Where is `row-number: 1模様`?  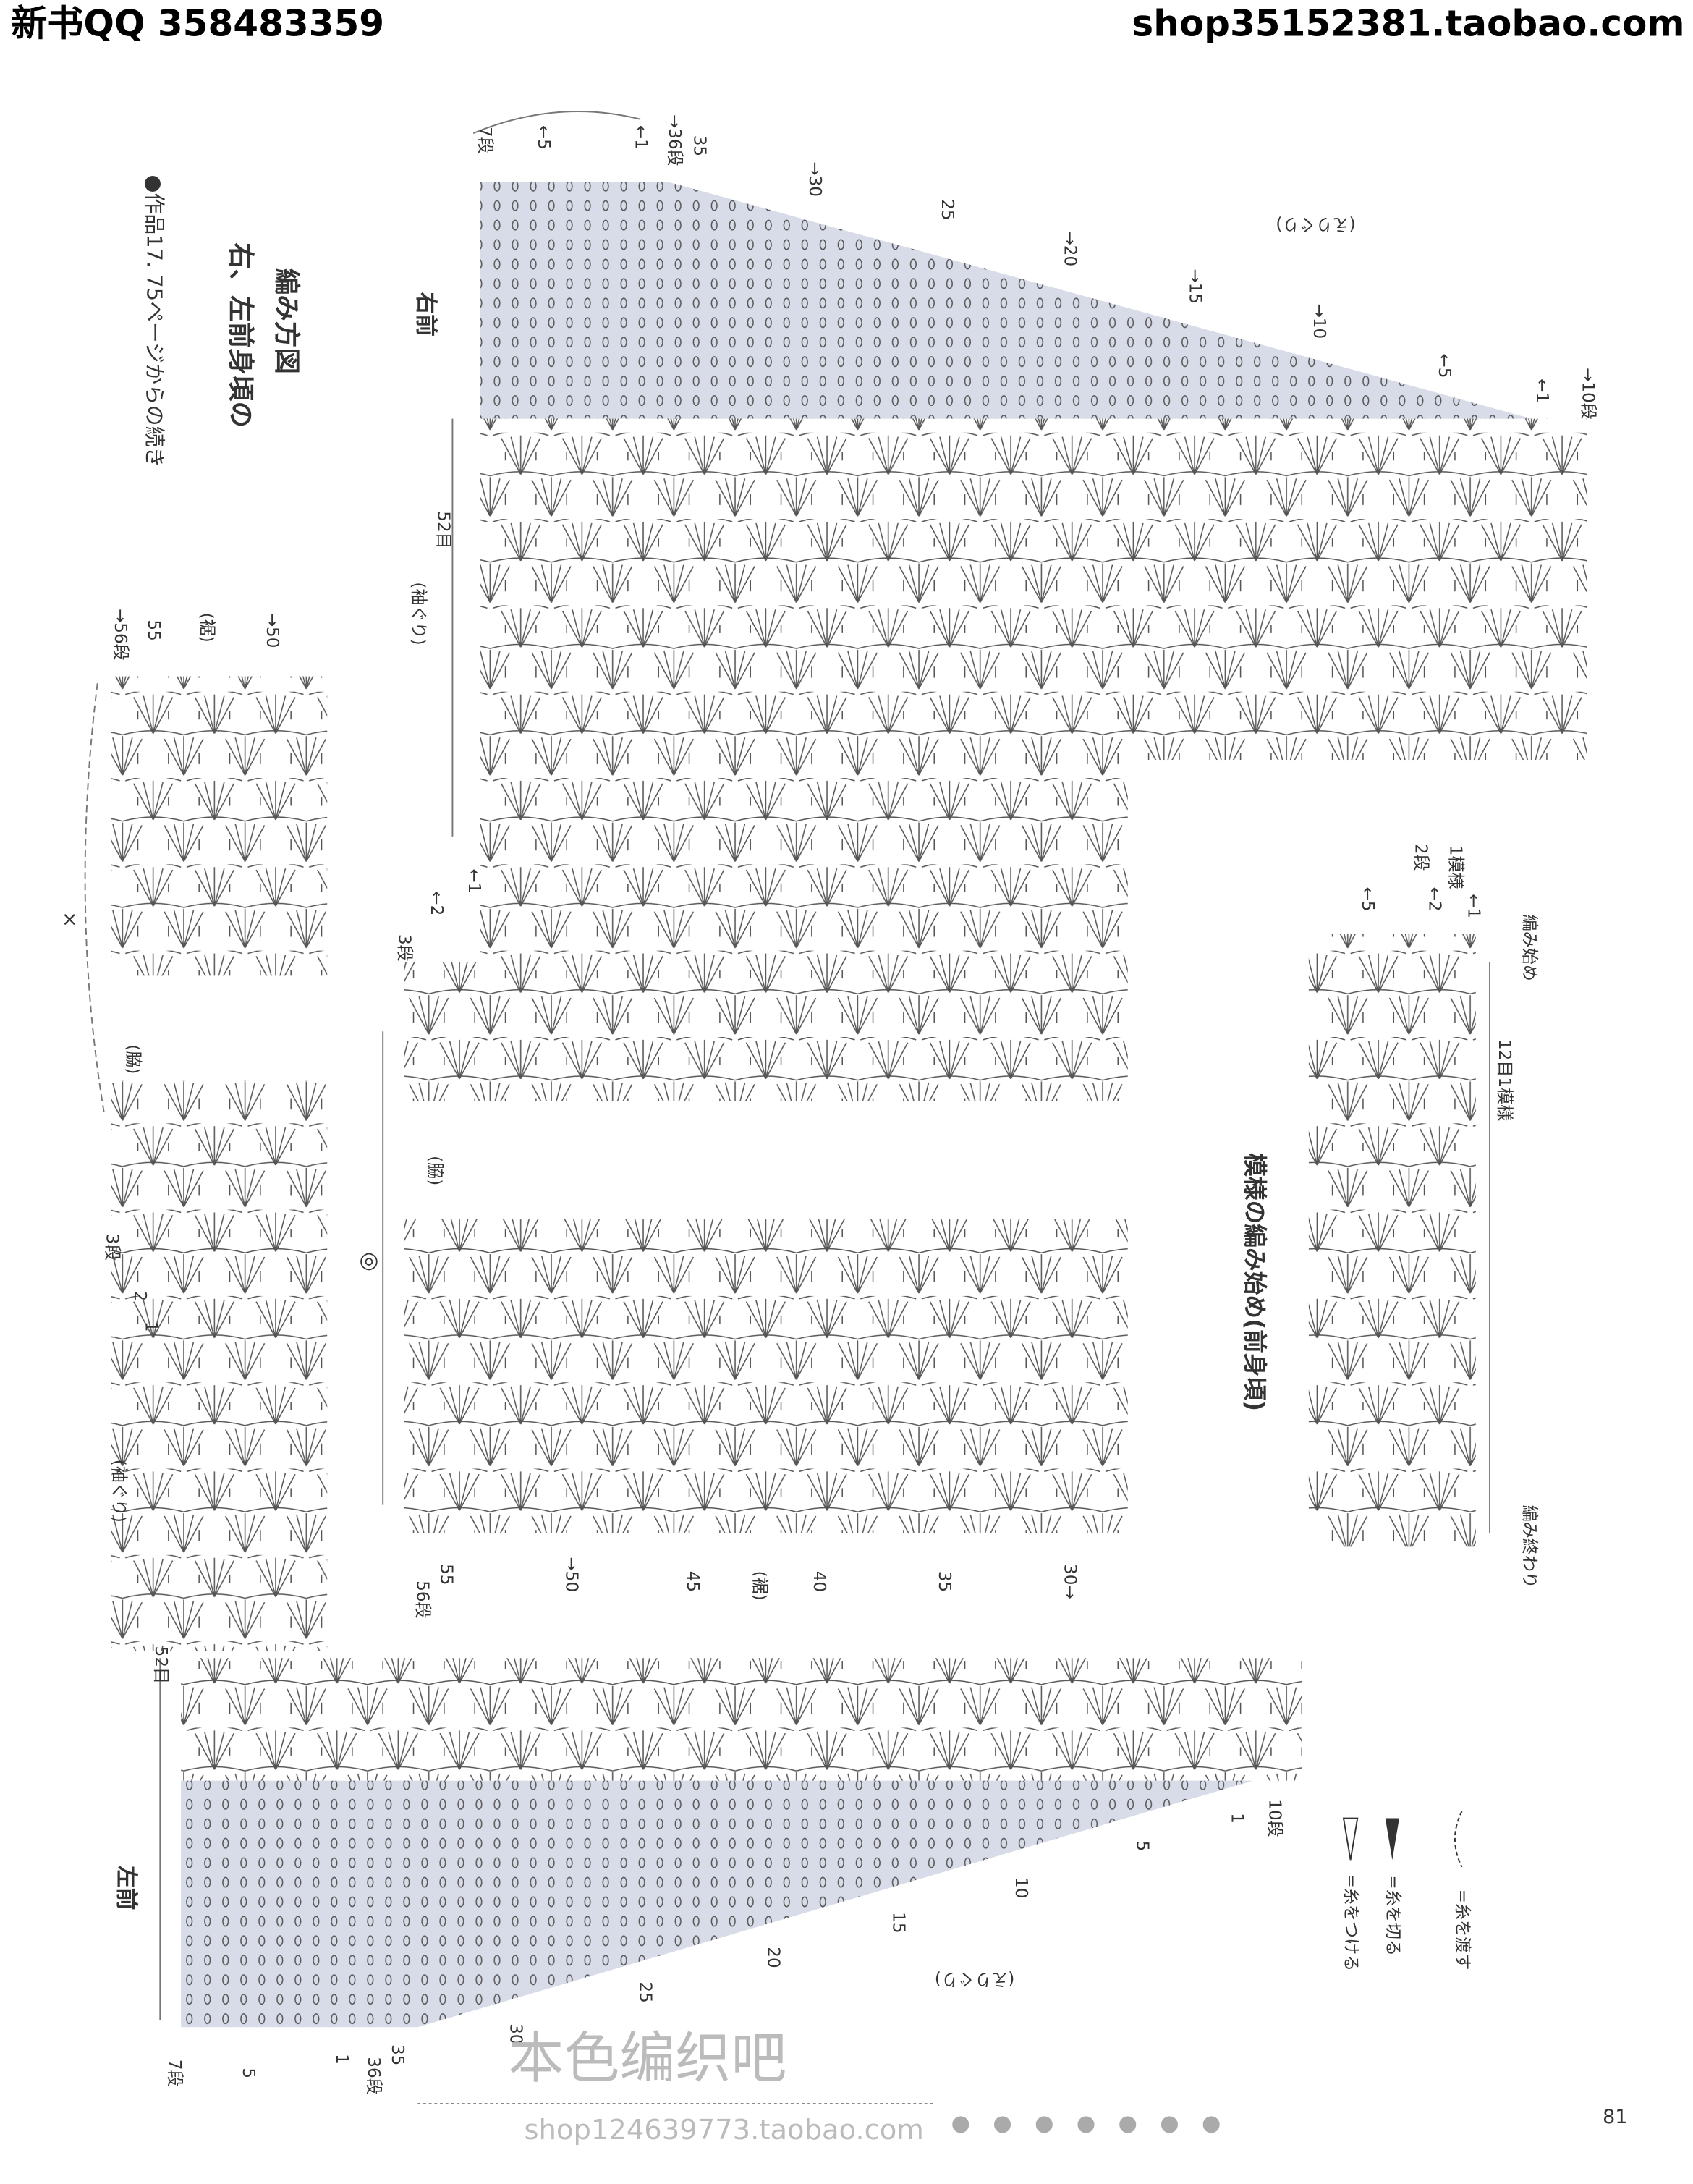 row-number: 1模様 is located at coordinates (1455, 867).